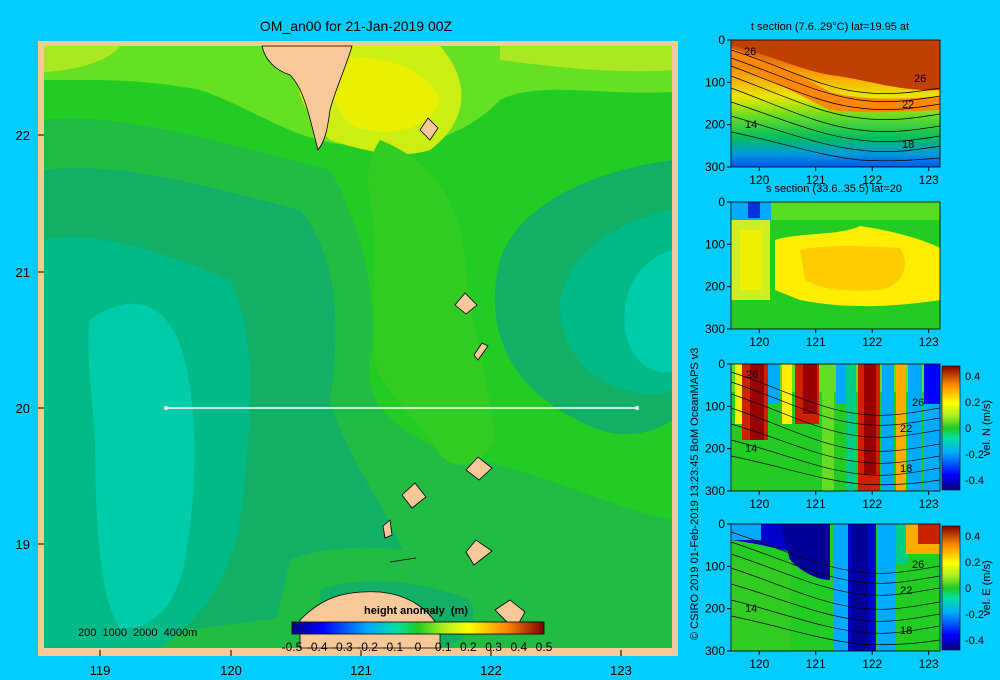  What do you see at coordinates (356, 26) in the screenshot?
I see `map-title: OM_an00 for 21-Jan-2019 00Z` at bounding box center [356, 26].